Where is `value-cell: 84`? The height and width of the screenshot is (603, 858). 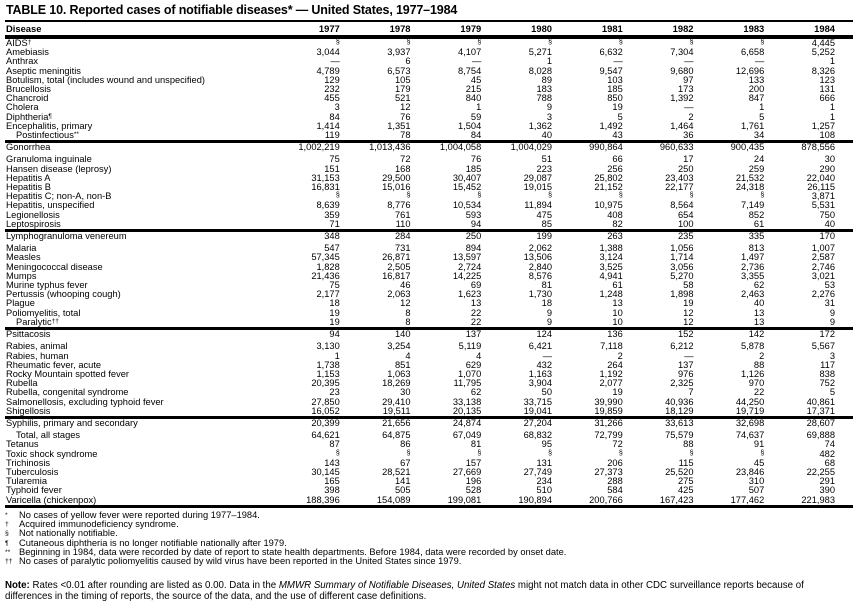
value-cell: 84 is located at coordinates (476, 135).